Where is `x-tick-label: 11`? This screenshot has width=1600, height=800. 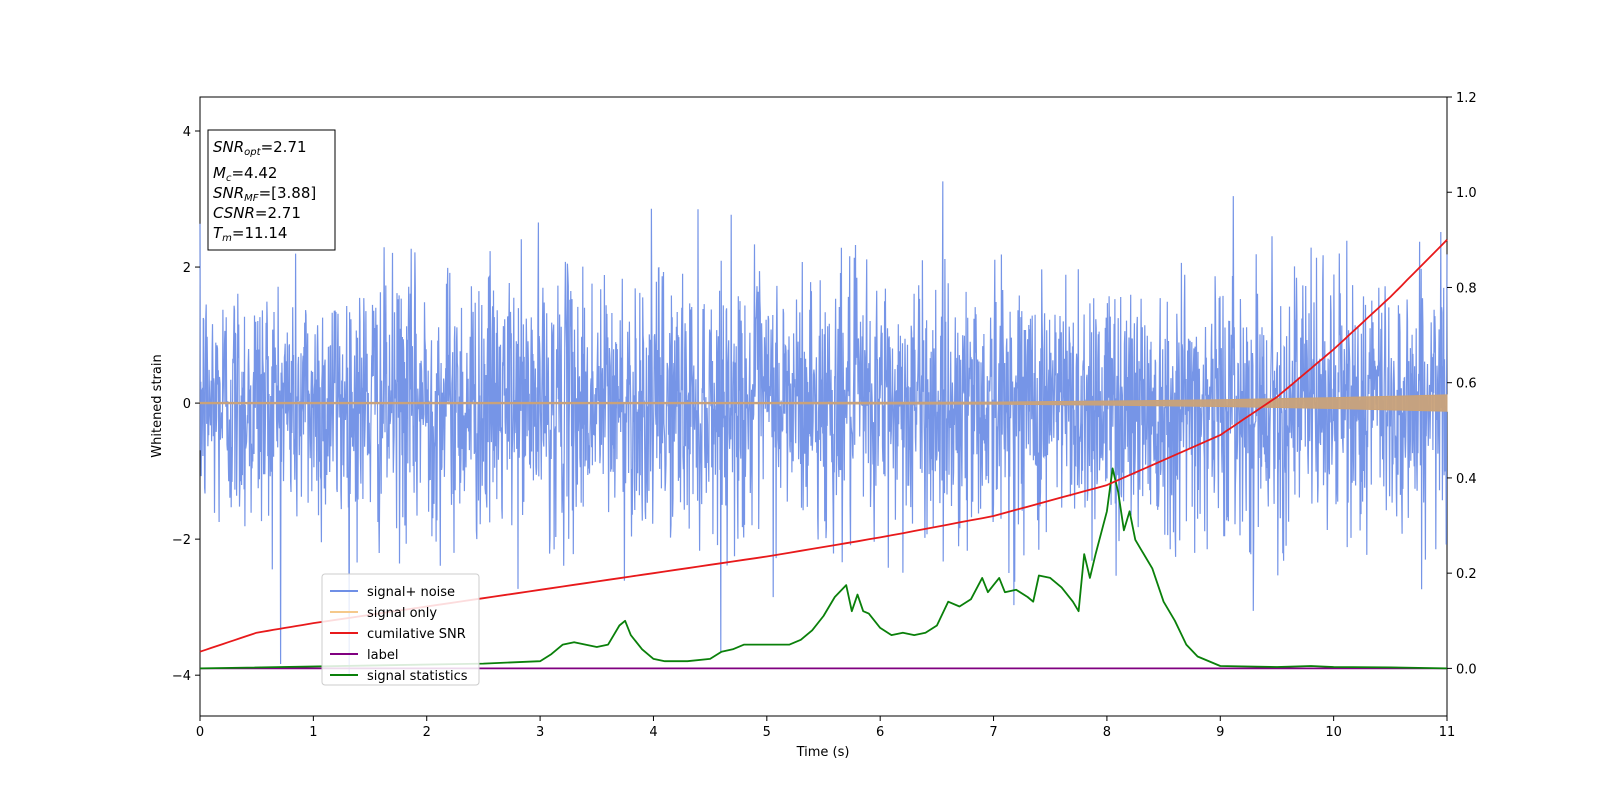
x-tick-label: 11 is located at coordinates (1447, 732).